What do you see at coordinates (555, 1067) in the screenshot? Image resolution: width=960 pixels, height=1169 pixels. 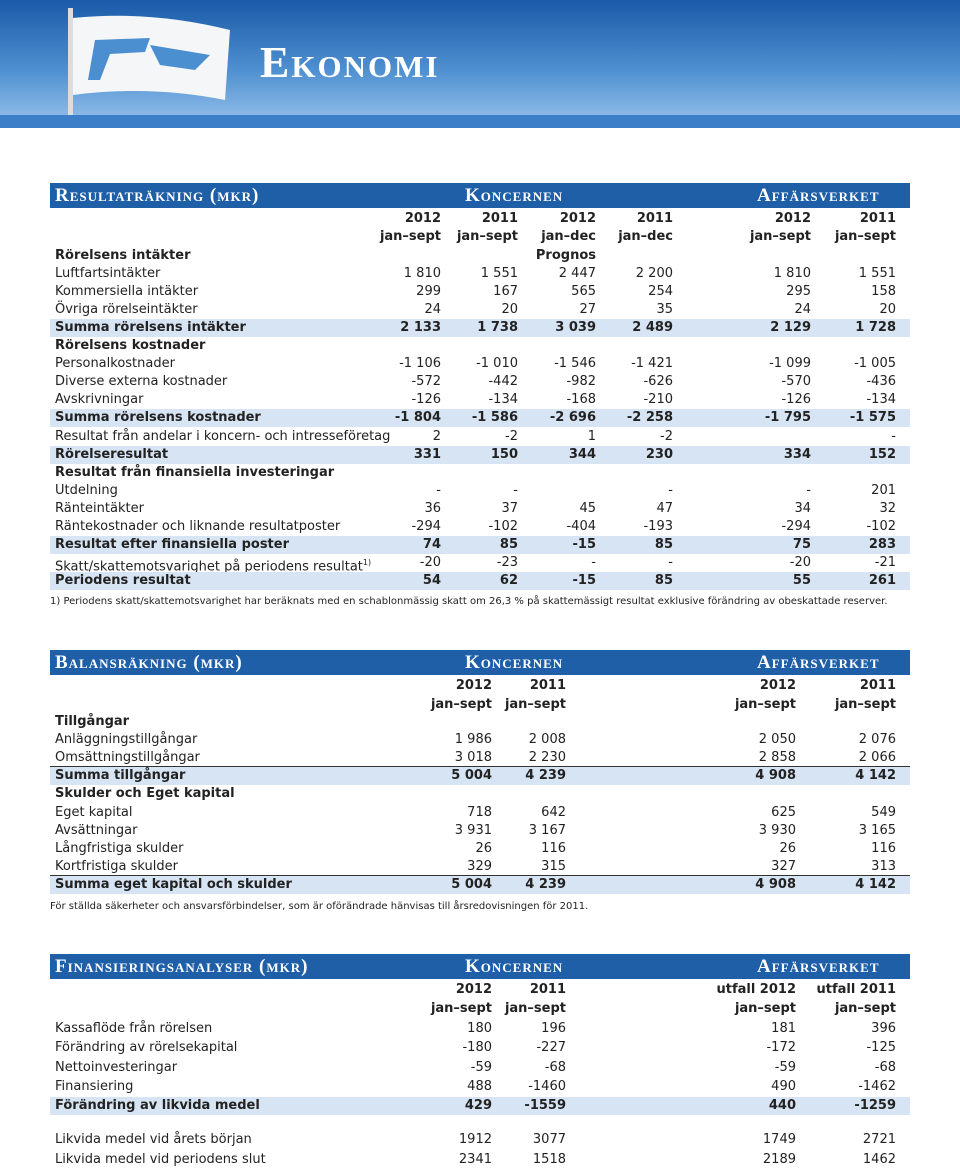 I see `cell: -68` at bounding box center [555, 1067].